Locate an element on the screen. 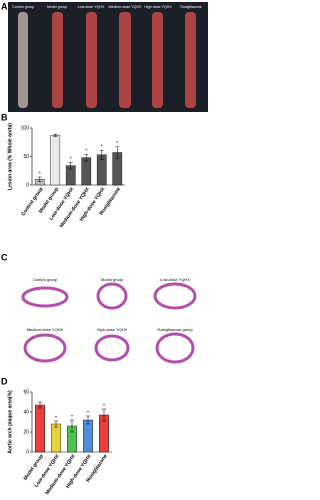 This screenshot has width=320, height=500. panel-label: A is located at coordinates (4, 6).